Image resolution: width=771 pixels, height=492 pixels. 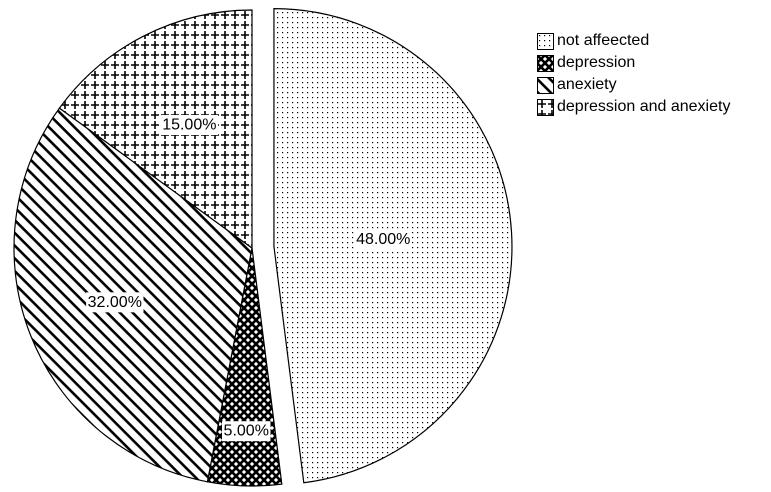 What do you see at coordinates (155, 129) in the screenshot?
I see `pie-slice-depression-and-anexiety` at bounding box center [155, 129].